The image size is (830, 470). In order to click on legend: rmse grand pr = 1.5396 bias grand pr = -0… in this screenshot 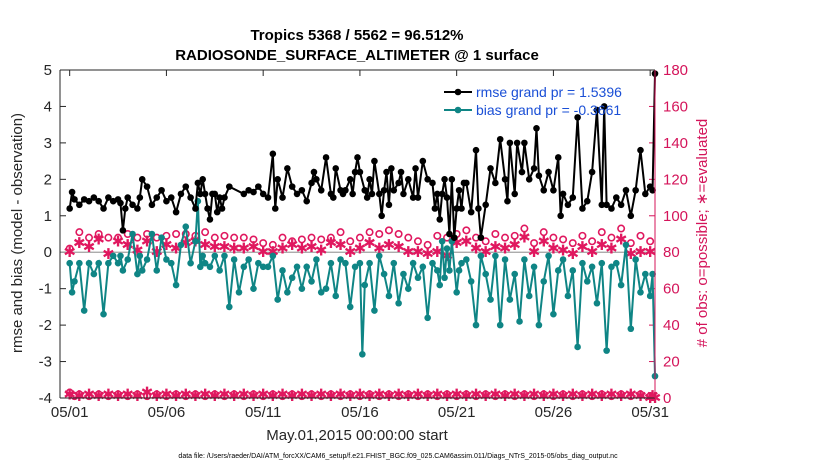, I will do `click(533, 101)`.